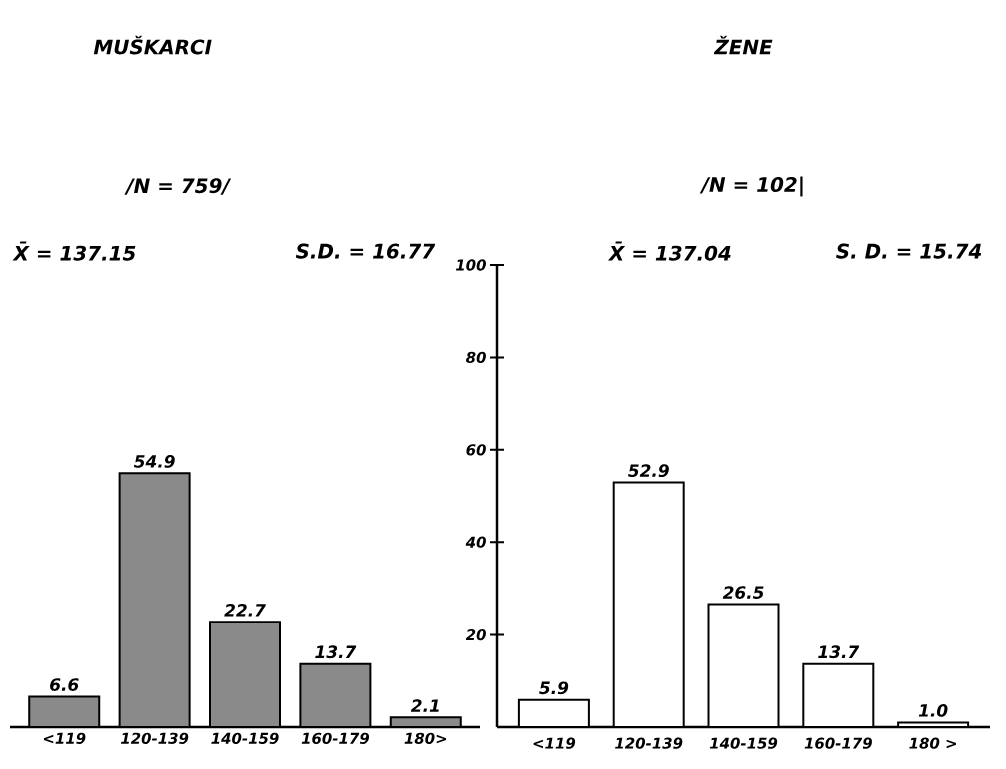  Describe the element at coordinates (152, 45) in the screenshot. I see `chart-title: MUŠKARCI` at that location.